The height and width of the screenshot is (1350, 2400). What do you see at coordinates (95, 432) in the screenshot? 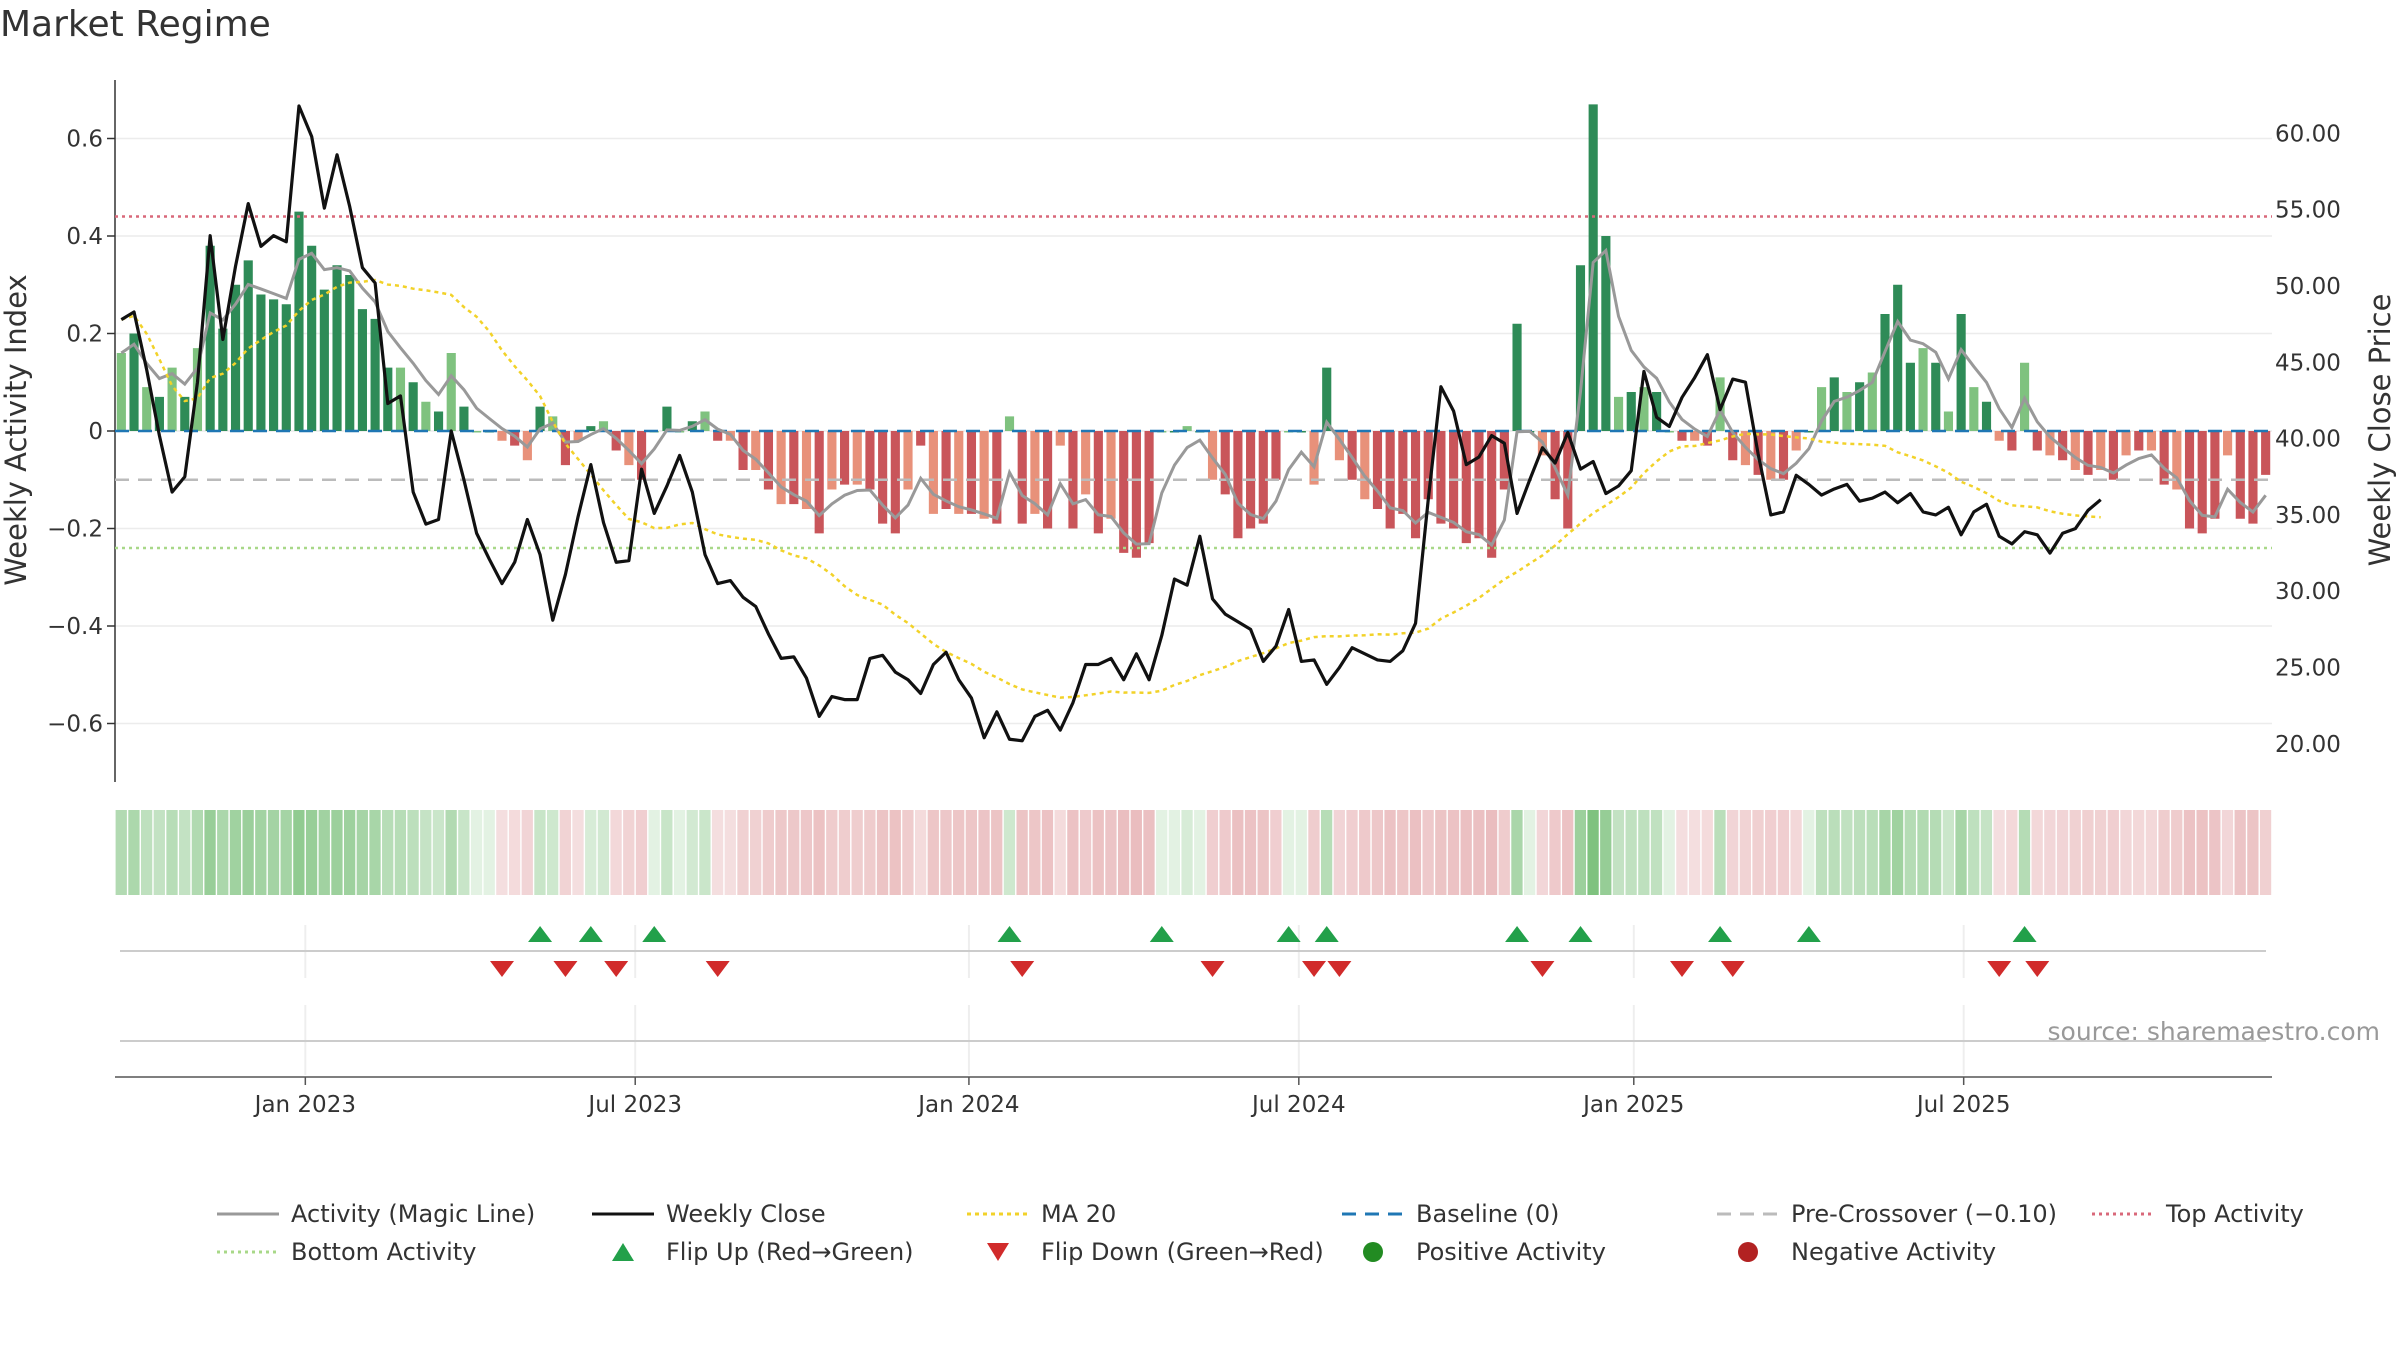
I see `y-left-tick-label: 0` at bounding box center [95, 432].